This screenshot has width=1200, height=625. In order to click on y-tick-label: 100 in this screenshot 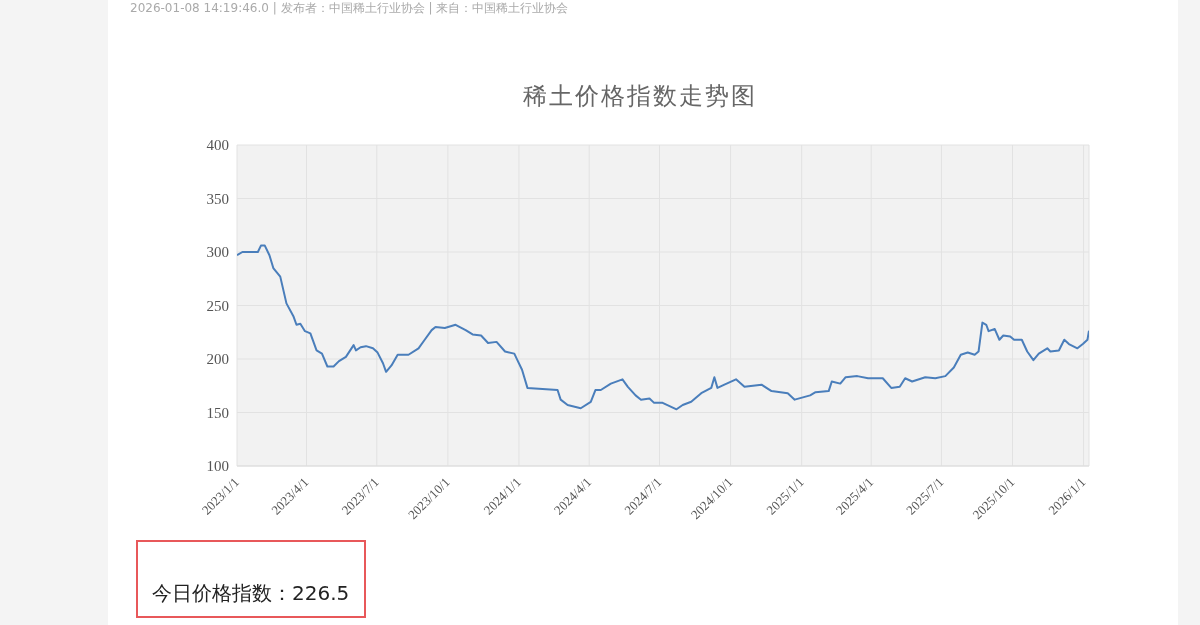, I will do `click(217, 466)`.